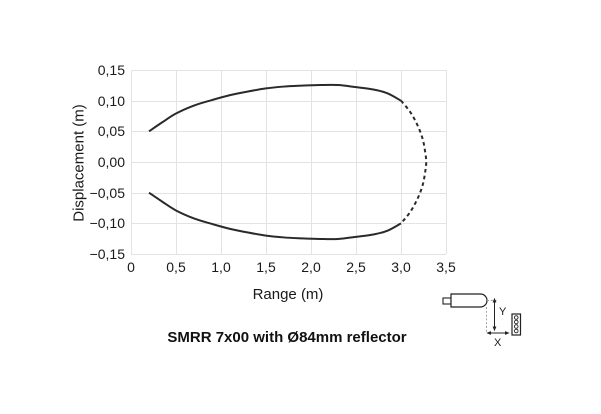 The image size is (601, 414). What do you see at coordinates (221, 267) in the screenshot?
I see `x-tick-label: 1,0` at bounding box center [221, 267].